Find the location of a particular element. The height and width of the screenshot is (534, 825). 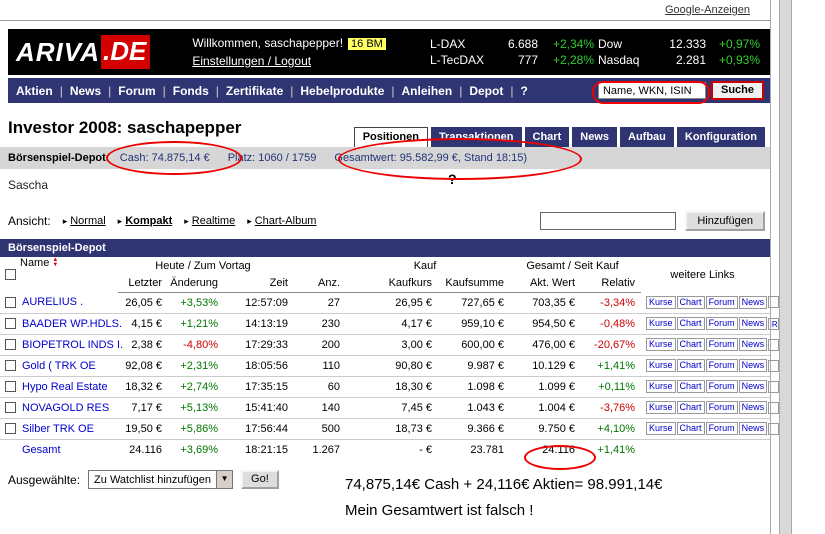

sort-desc-icon is located at coordinates (55, 265).